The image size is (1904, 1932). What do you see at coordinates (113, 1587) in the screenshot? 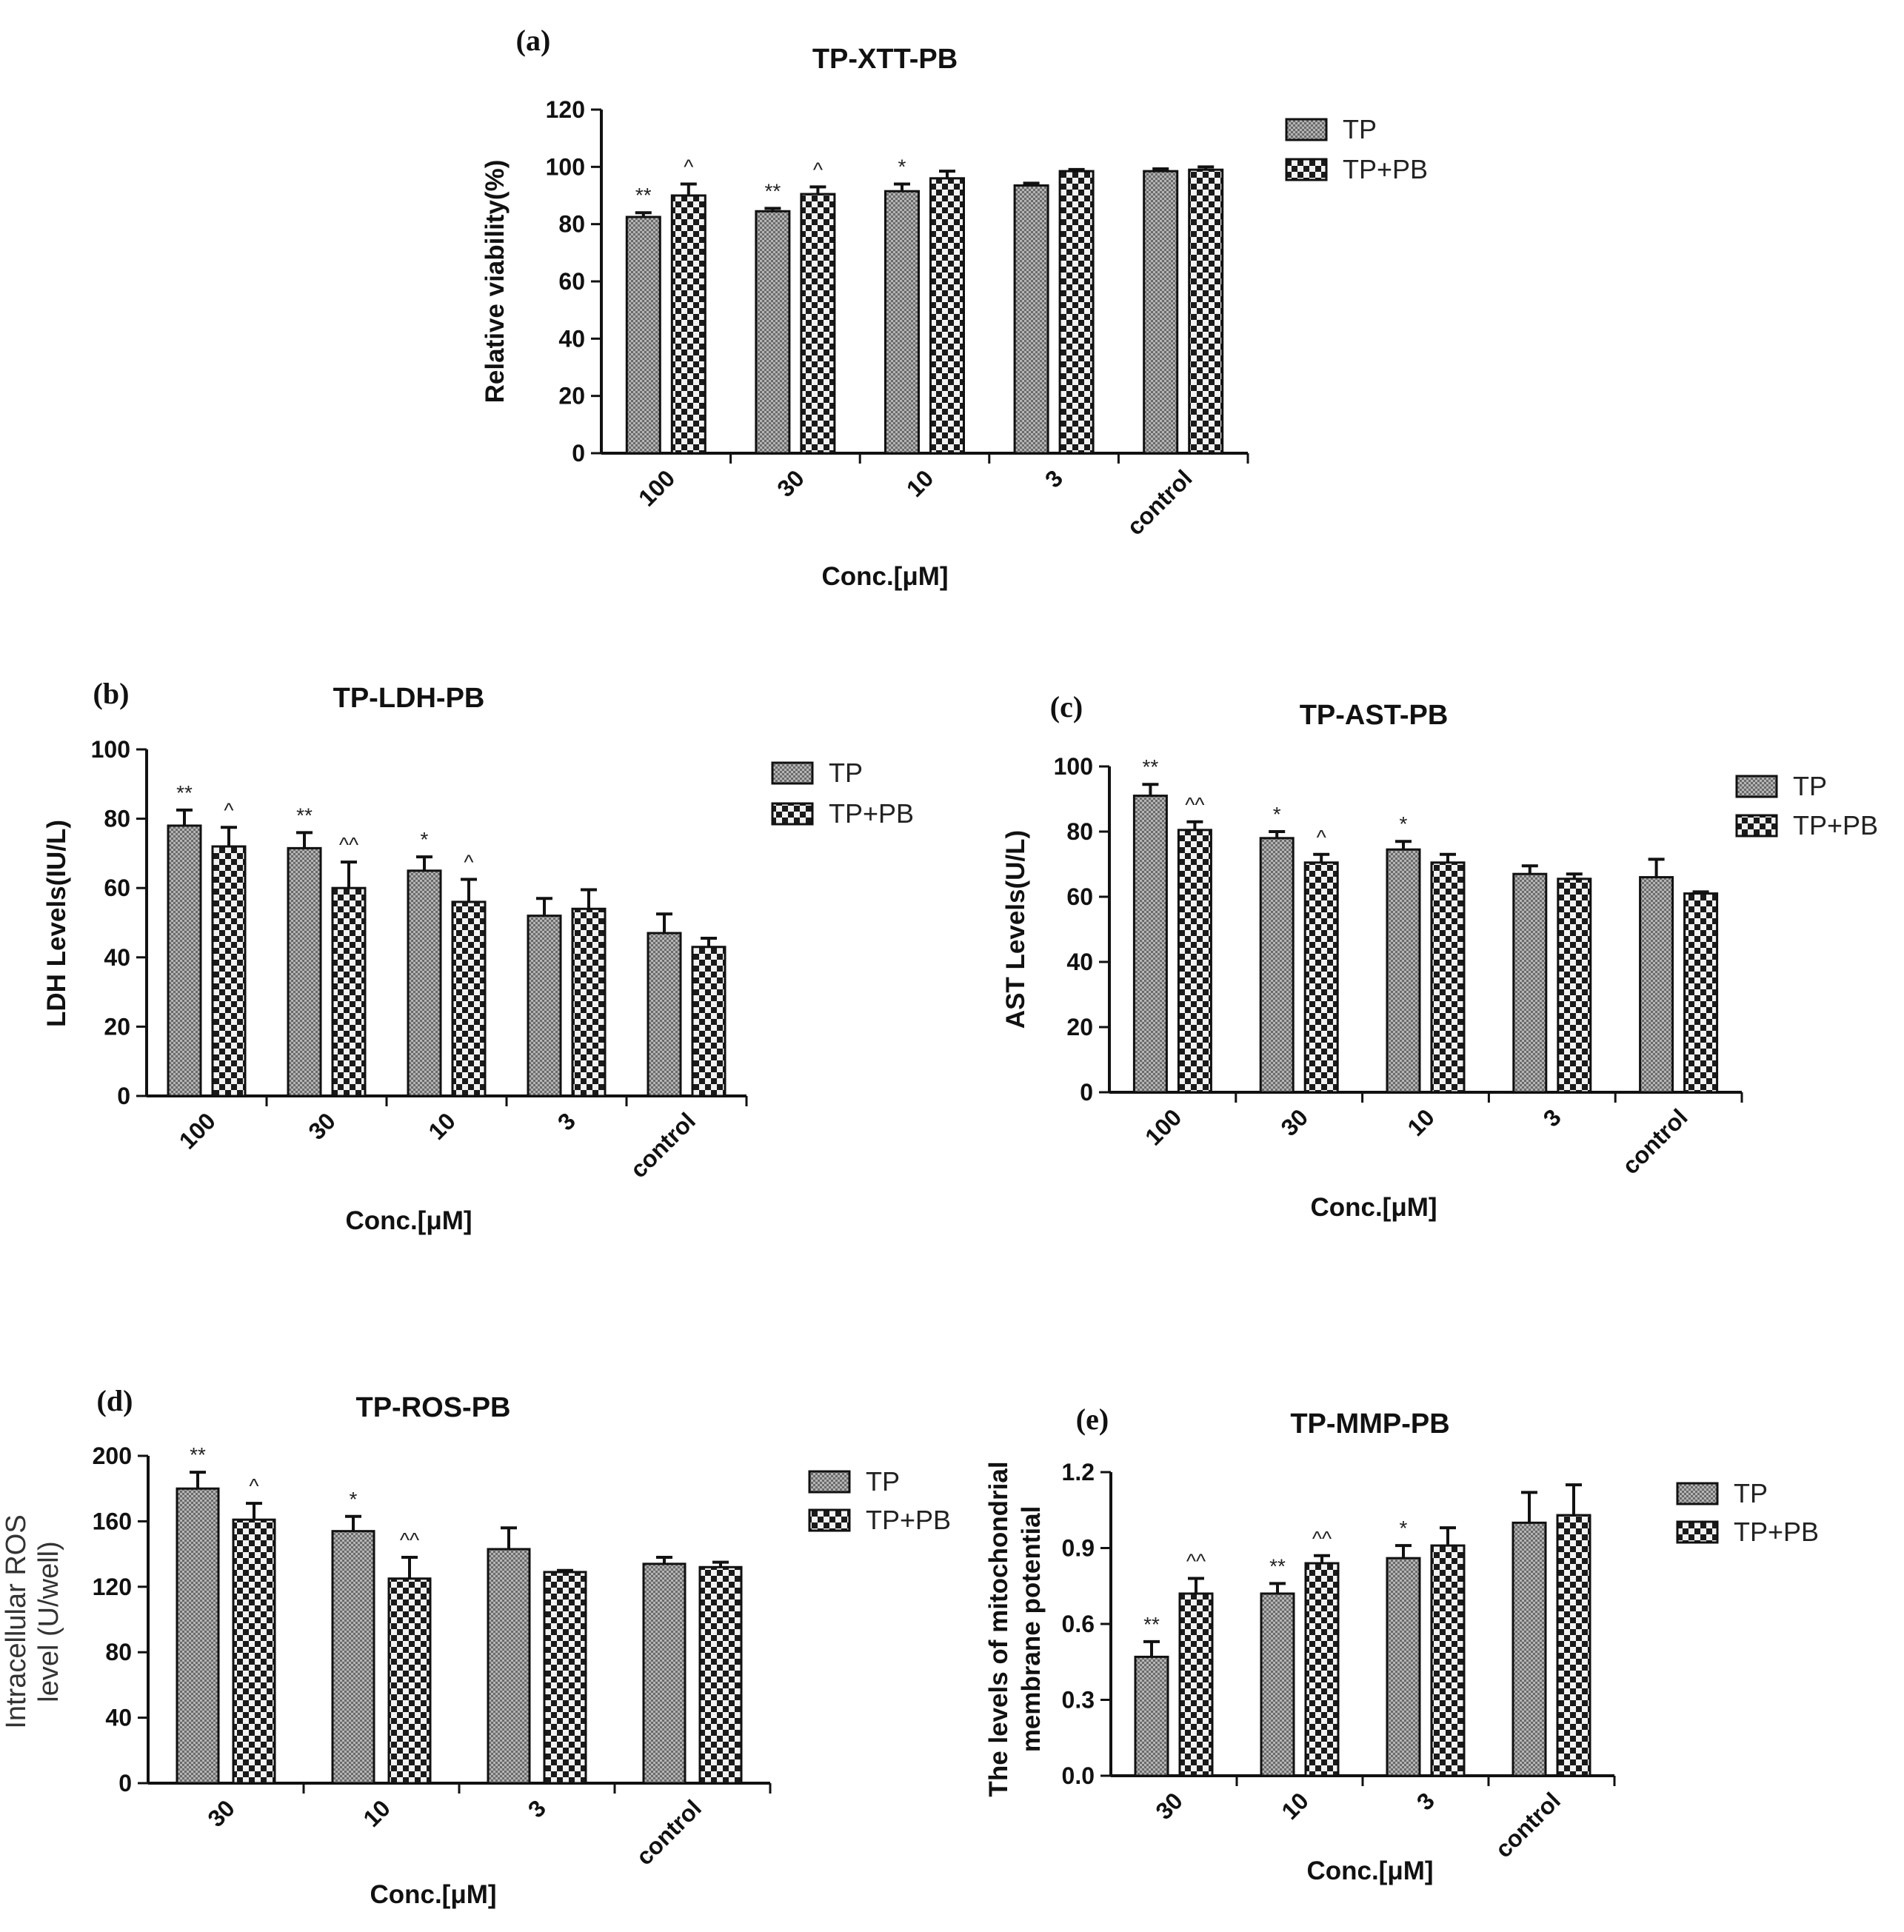
I see `y-tick-label: 120` at bounding box center [113, 1587].